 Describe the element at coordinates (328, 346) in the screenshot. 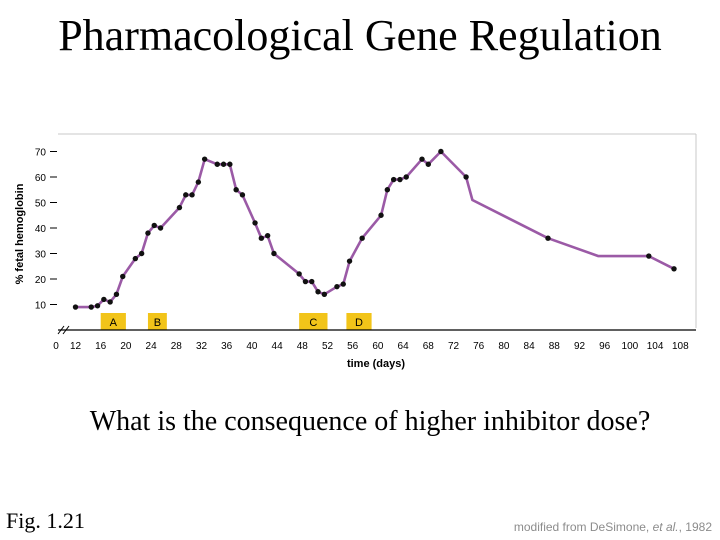

I see `x-tick-label: 52` at that location.